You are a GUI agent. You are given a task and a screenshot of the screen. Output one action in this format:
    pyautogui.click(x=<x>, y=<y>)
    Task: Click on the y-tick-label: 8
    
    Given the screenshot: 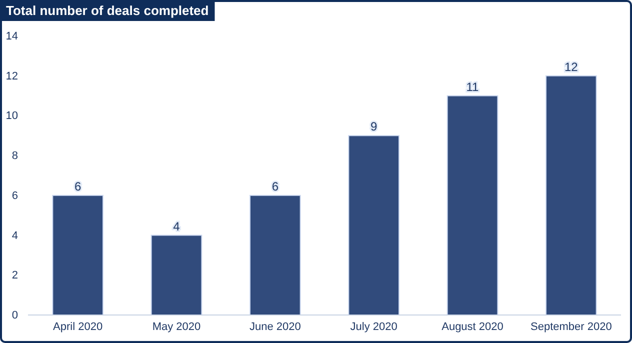 What is the action you would take?
    pyautogui.click(x=15, y=156)
    